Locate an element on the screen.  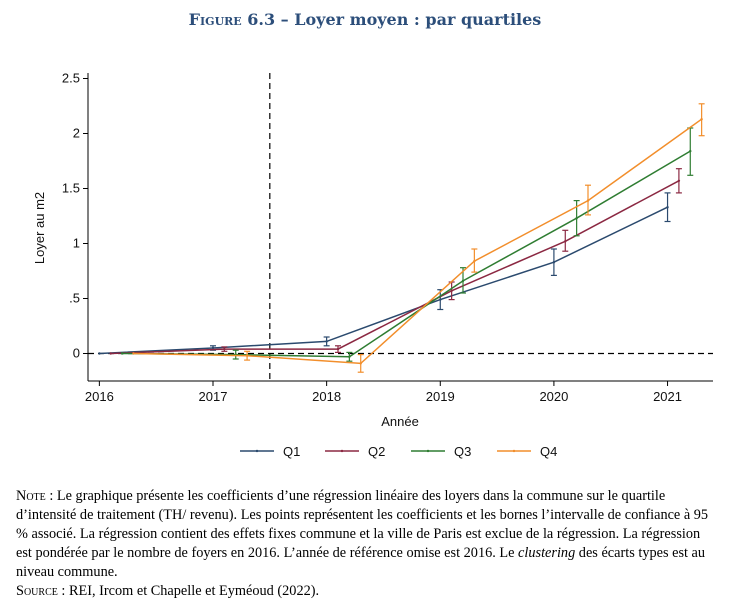
legend-item-q2: Q2 is located at coordinates (355, 451).